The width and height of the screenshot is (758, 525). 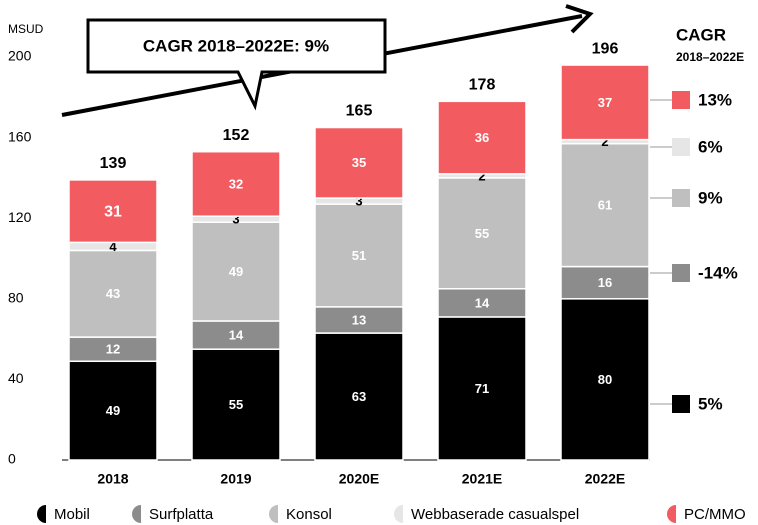 What do you see at coordinates (309, 514) in the screenshot?
I see `legend-label: Konsol` at bounding box center [309, 514].